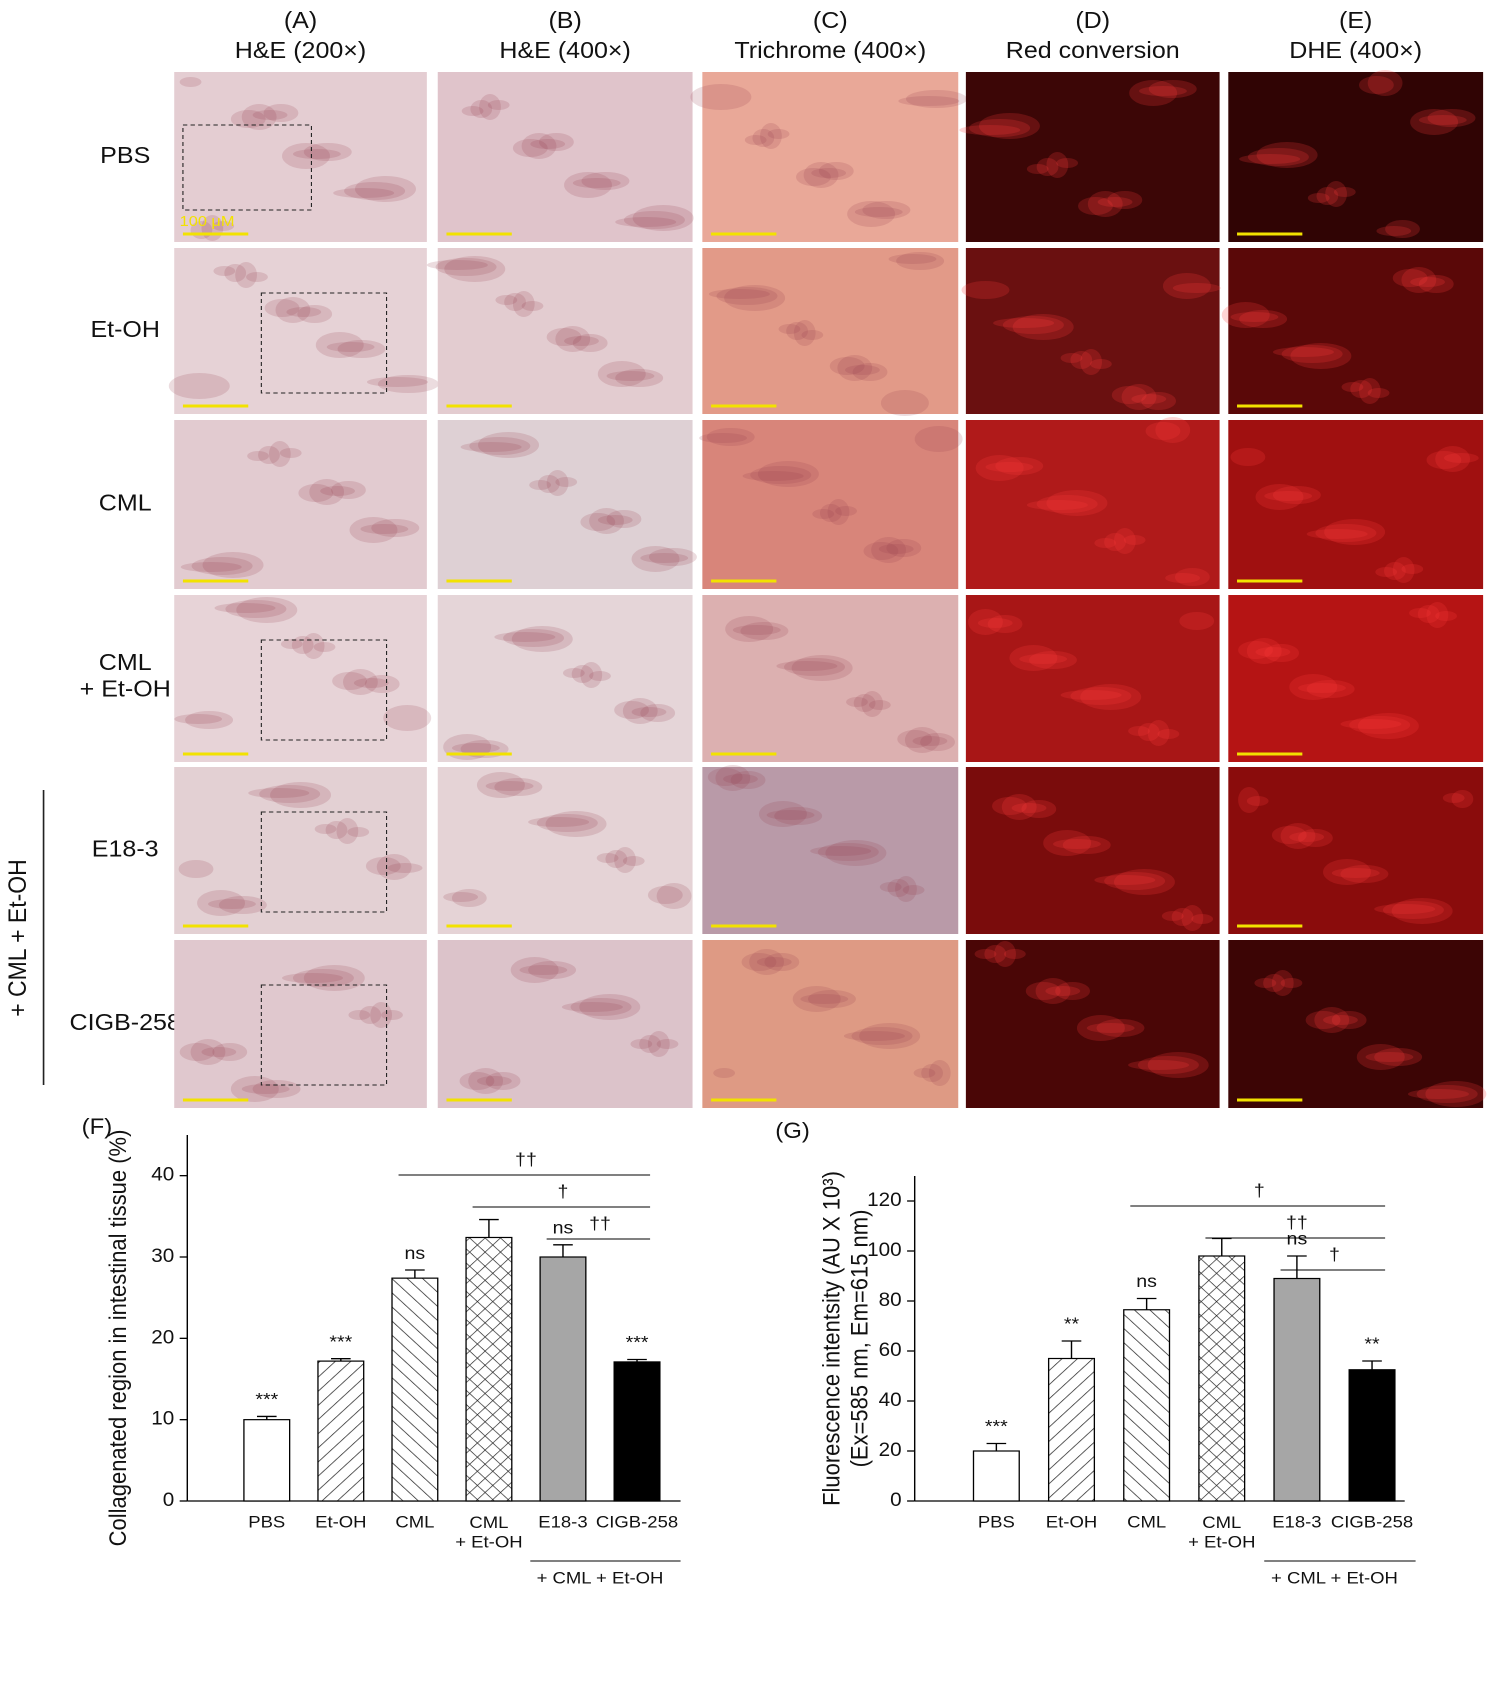  Describe the element at coordinates (830, 1338) in the screenshot. I see `y-axis-label: Fluorescence intentsity (AU X 10³)` at that location.